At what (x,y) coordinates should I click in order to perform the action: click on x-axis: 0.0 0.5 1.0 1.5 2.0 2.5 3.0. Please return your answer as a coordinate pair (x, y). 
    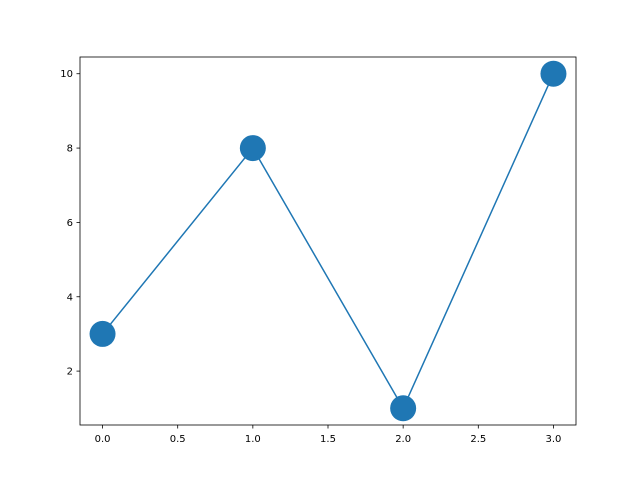
    Looking at the image, I should click on (328, 435).